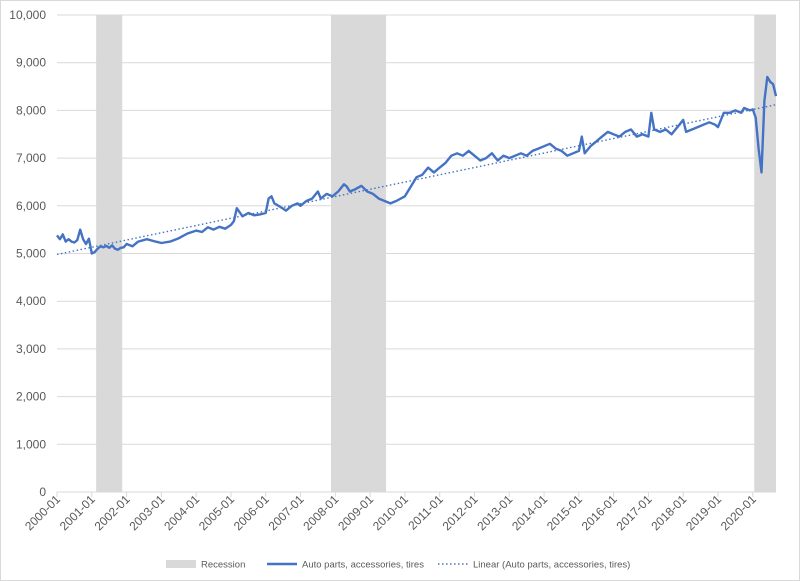 The width and height of the screenshot is (800, 581). I want to click on y-tick-label: 0, so click(42, 492).